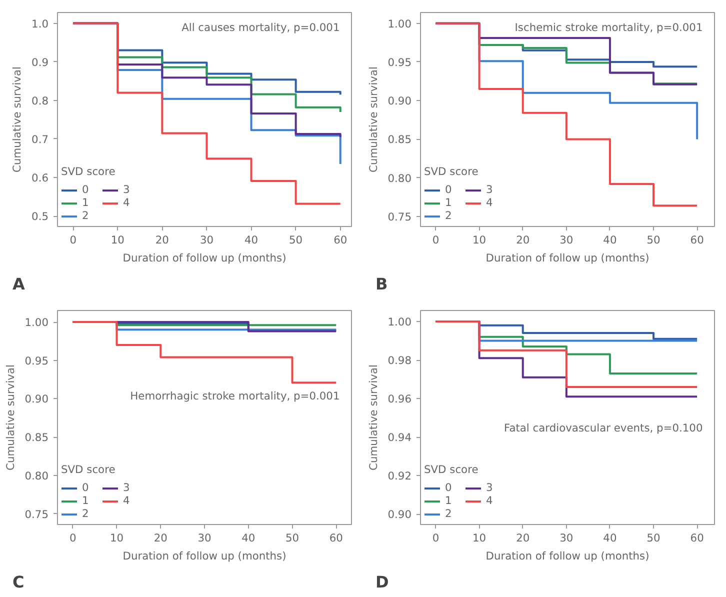 This screenshot has height=597, width=726. I want to click on y-tick-label: 0.96, so click(400, 399).